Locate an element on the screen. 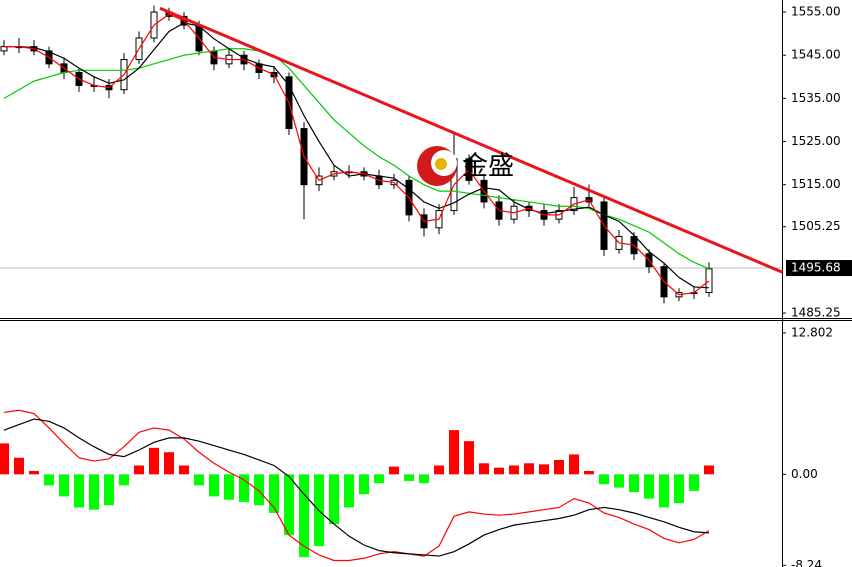  y-tick-label: 1545.00 is located at coordinates (816, 55).